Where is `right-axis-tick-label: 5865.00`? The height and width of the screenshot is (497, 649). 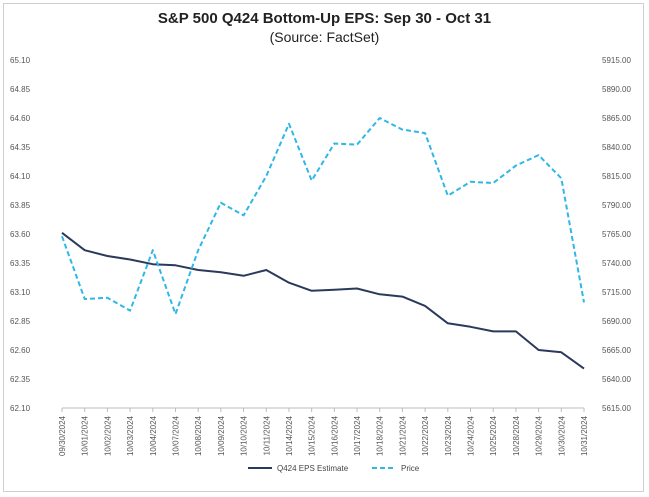
right-axis-tick-label: 5865.00 is located at coordinates (616, 118).